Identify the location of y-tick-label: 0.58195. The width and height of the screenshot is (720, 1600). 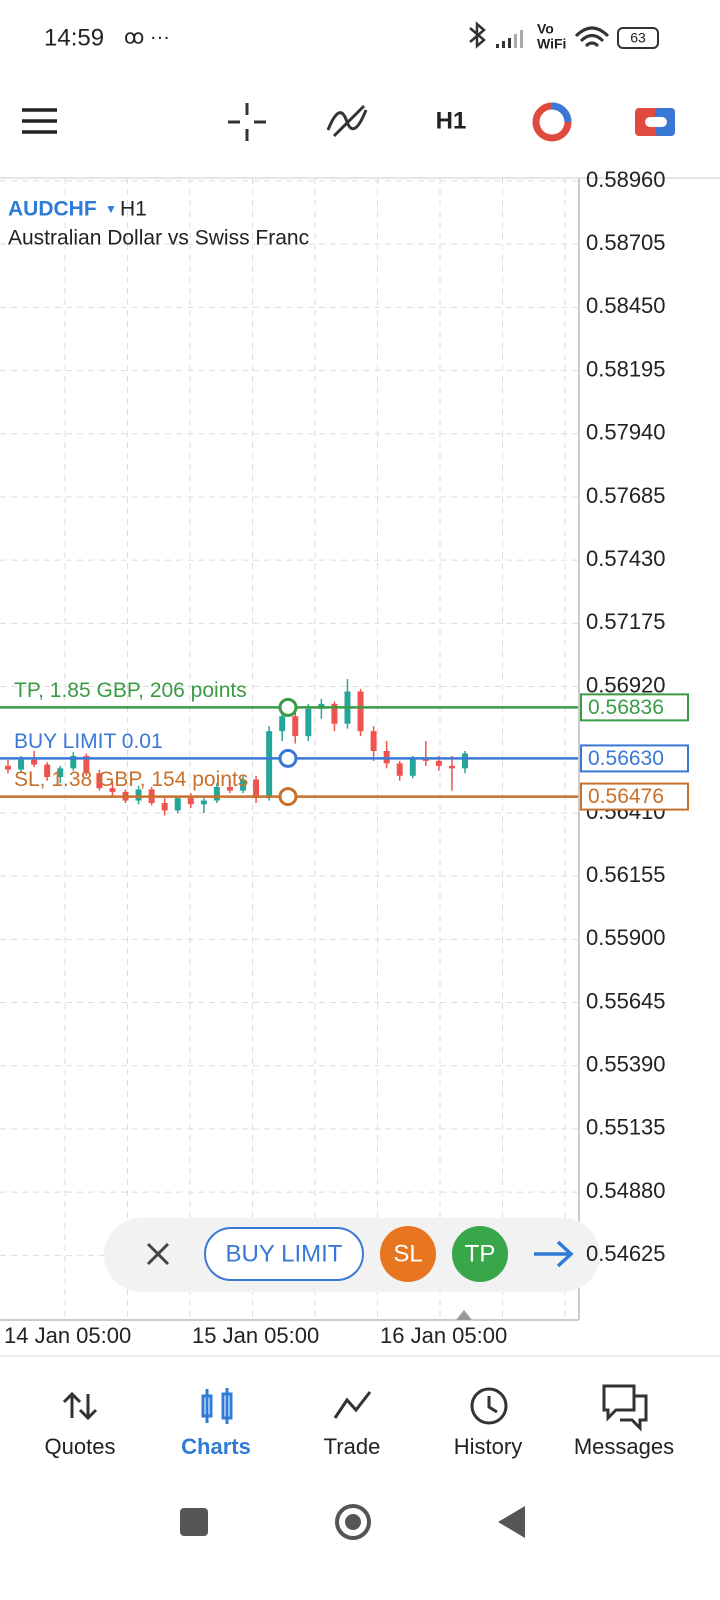
(626, 368).